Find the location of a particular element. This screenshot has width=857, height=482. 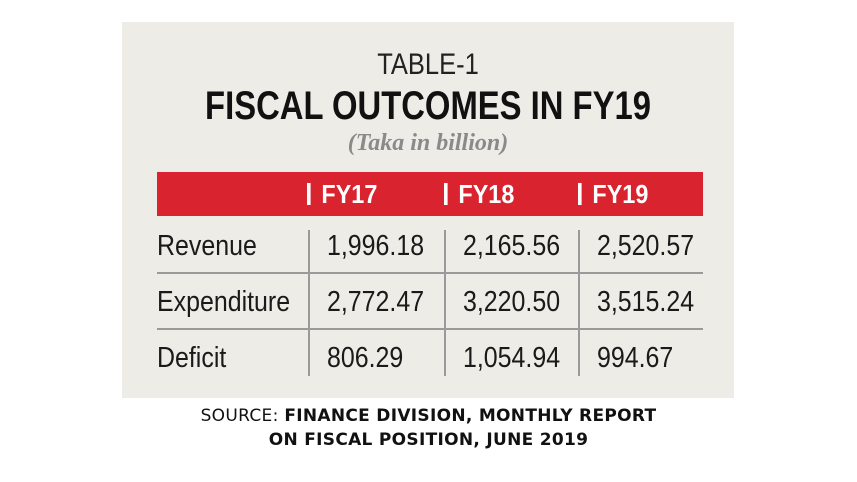

column-header-fy18: FY18 is located at coordinates (479, 194).